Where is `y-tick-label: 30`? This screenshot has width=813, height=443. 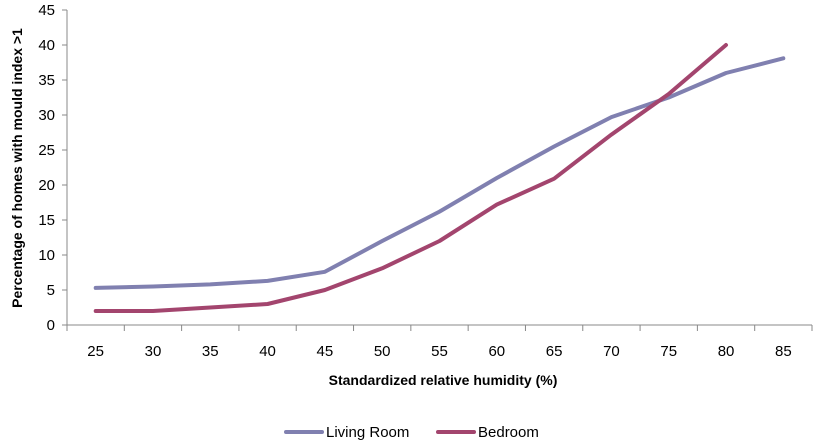
y-tick-label: 30 is located at coordinates (46, 115).